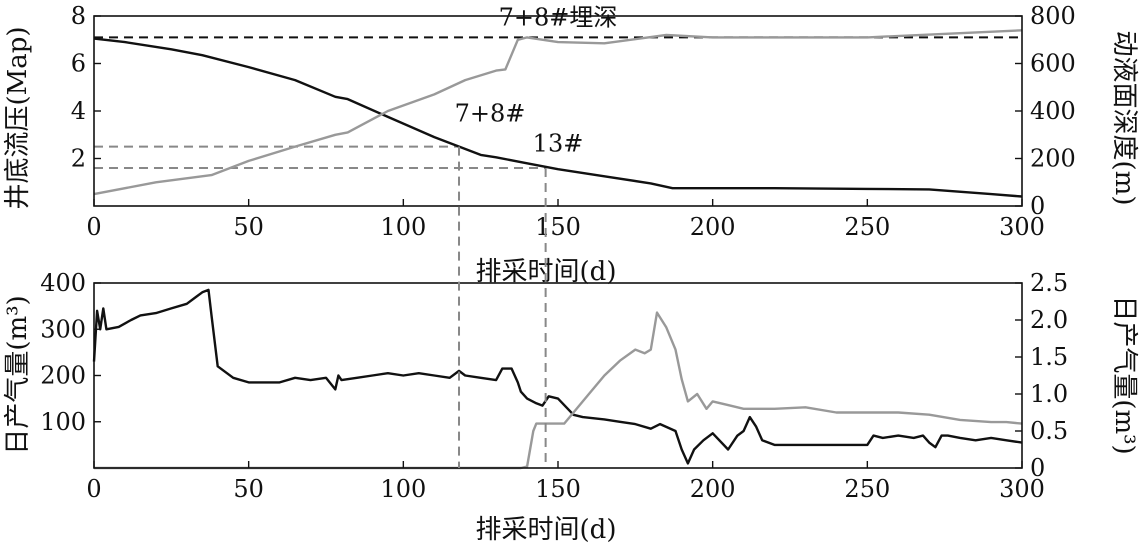 Image resolution: width=1140 pixels, height=548 pixels. What do you see at coordinates (1053, 64) in the screenshot?
I see `top-right-y-tick-label-3: 600` at bounding box center [1053, 64].